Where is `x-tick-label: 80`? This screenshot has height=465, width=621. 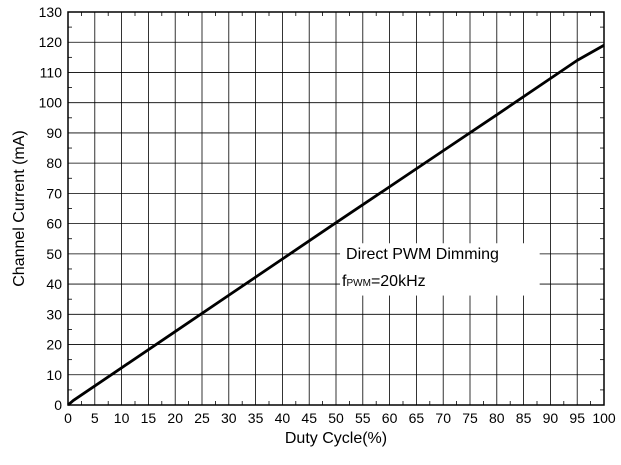 x-tick-label: 80 is located at coordinates (497, 418).